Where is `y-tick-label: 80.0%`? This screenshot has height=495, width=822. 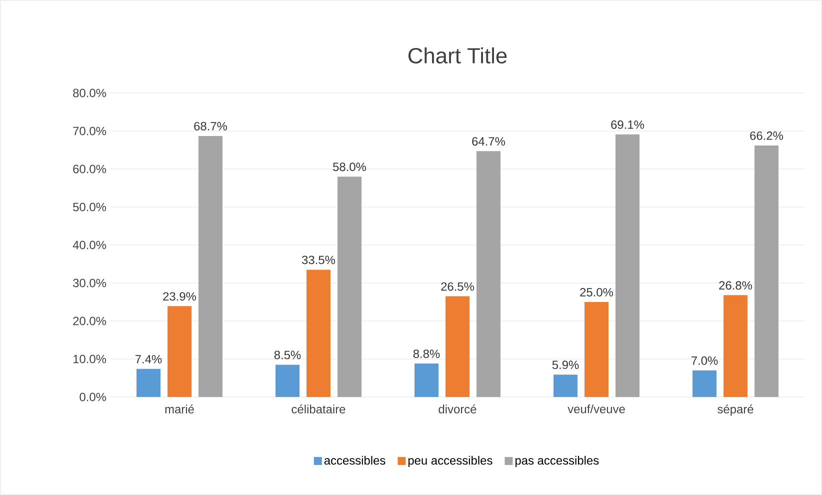
y-tick-label: 80.0% is located at coordinates (89, 93).